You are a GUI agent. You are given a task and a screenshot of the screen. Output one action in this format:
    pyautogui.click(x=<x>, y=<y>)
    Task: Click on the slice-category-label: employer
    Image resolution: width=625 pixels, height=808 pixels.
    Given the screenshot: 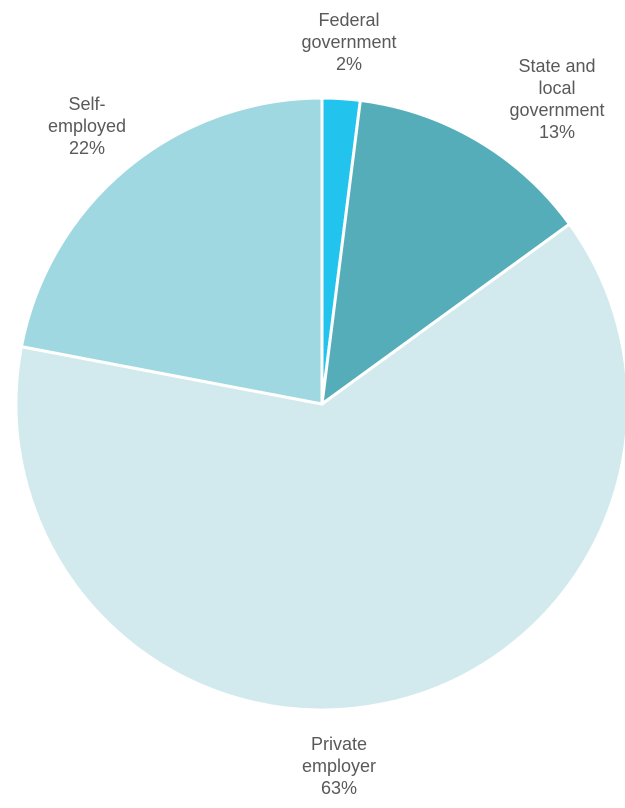 What is the action you would take?
    pyautogui.click(x=339, y=766)
    